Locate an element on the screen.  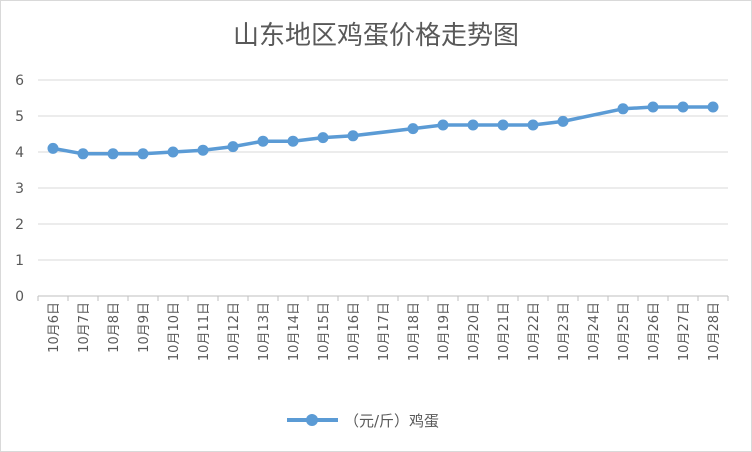
x-tick-label: 10月27日 is located at coordinates (684, 331).